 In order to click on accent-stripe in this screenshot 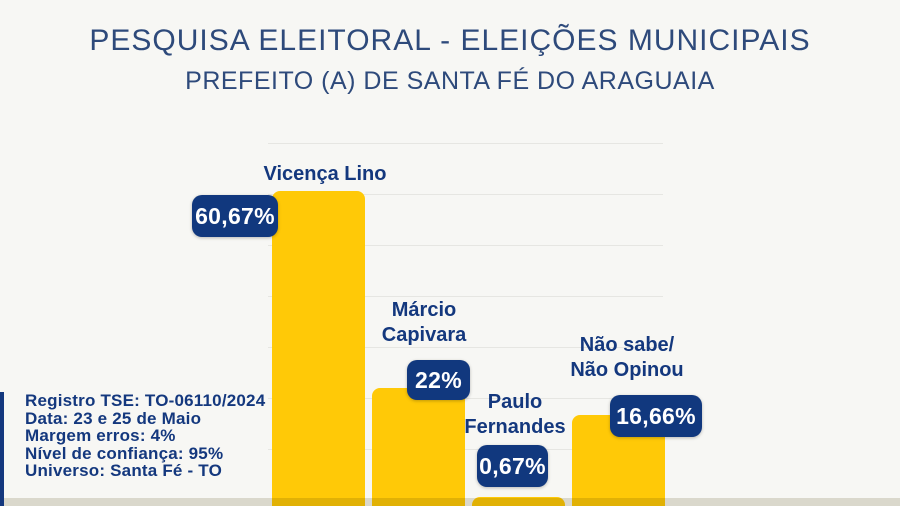, I will do `click(2, 449)`.